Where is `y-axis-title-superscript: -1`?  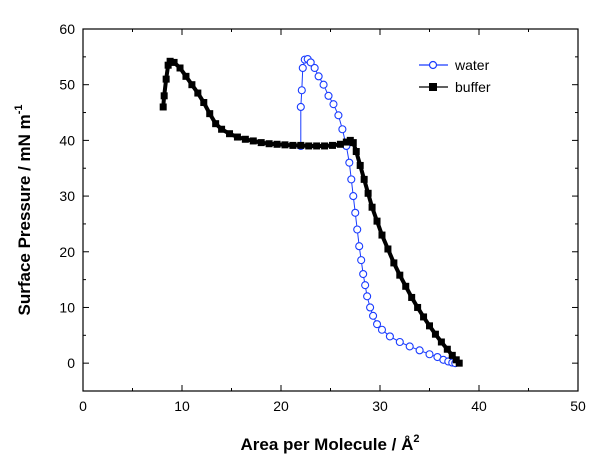
y-axis-title-superscript: -1 is located at coordinates (19, 109).